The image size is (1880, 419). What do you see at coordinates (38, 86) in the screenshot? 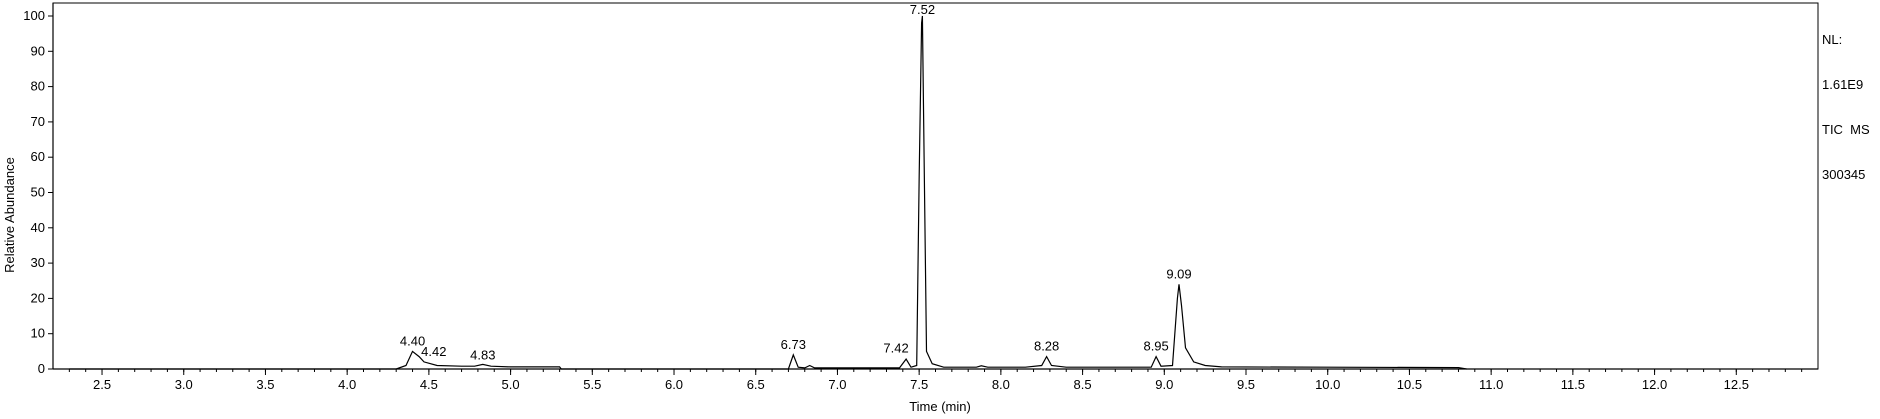
I see `y-tick-label: 80` at bounding box center [38, 86].